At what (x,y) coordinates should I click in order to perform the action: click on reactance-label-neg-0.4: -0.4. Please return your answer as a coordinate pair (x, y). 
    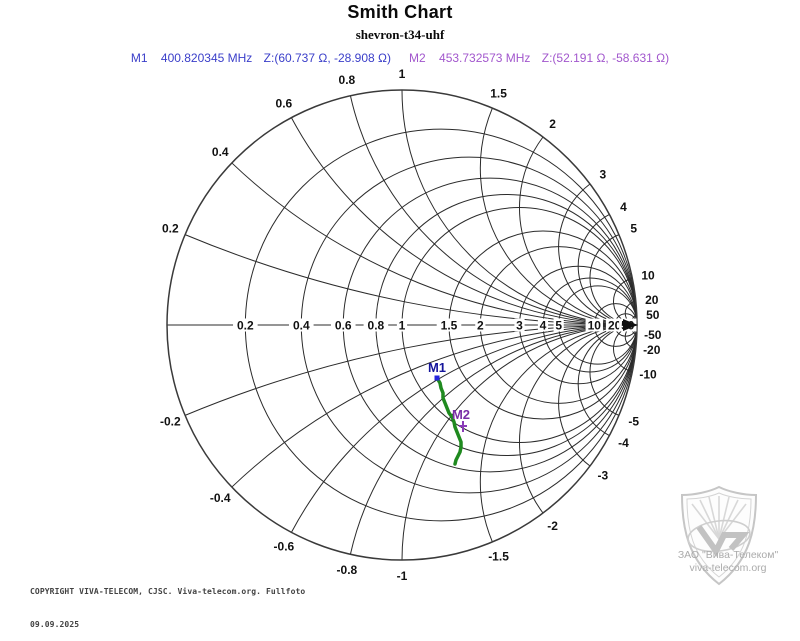
    Looking at the image, I should click on (220, 498).